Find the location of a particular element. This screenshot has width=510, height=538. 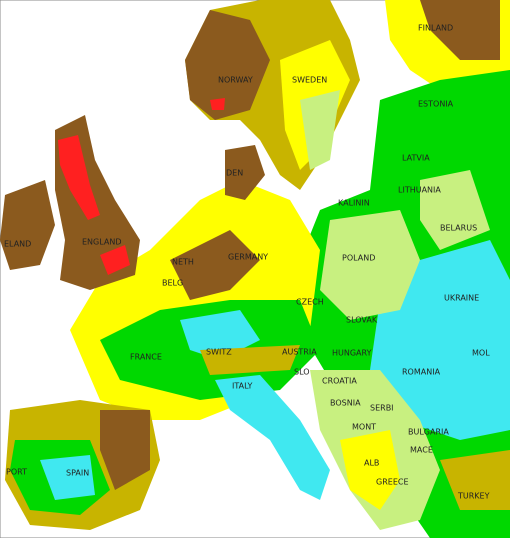

country-label: BELARUS is located at coordinates (458, 228).